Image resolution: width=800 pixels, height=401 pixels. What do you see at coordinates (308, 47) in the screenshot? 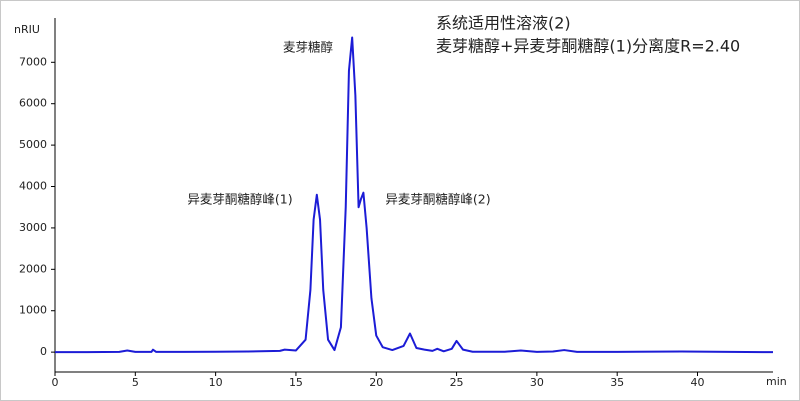
I see `annotation: 麦芽糖醇` at bounding box center [308, 47].